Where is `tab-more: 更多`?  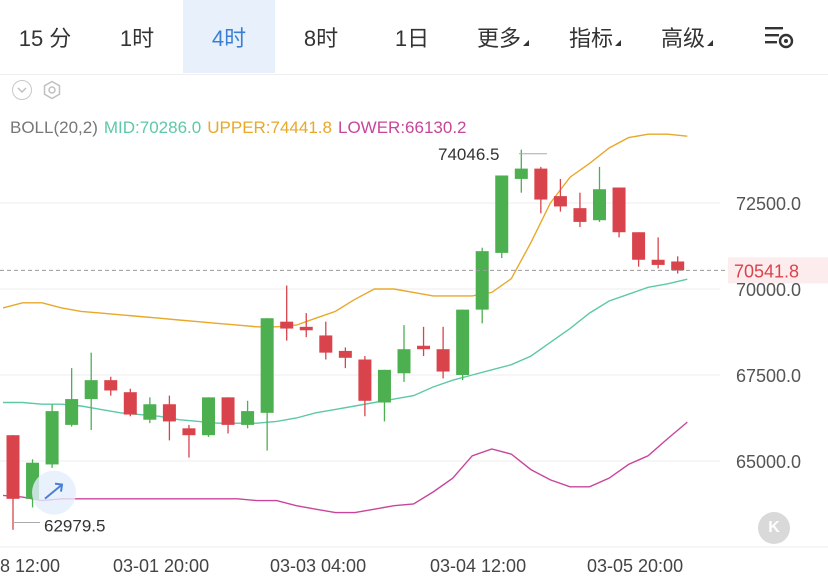
tab-more: 更多 is located at coordinates (503, 36).